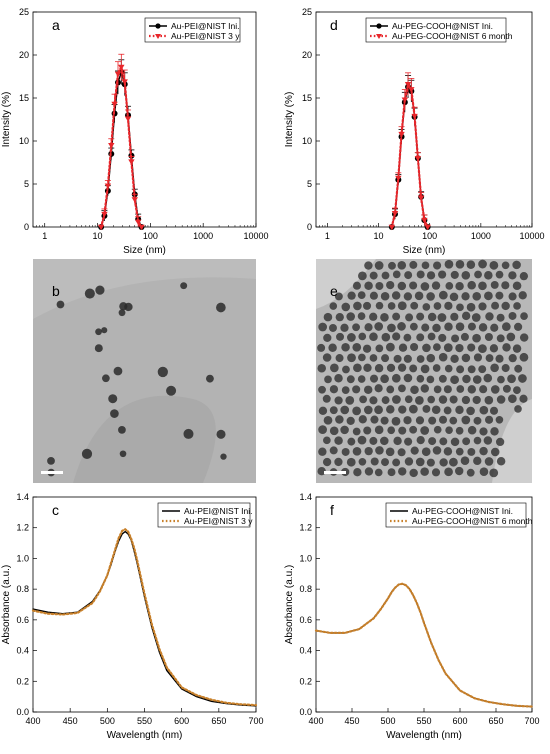 This screenshot has width=550, height=754. Describe the element at coordinates (531, 721) in the screenshot. I see `x-tick-label: 700` at that location.